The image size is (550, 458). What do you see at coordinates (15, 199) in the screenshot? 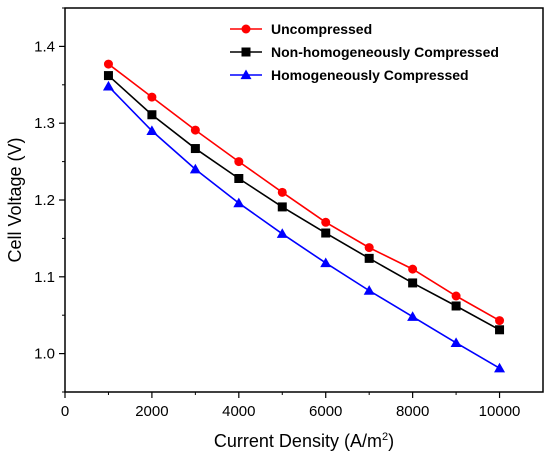
I see `y-axis-title: Cell Voltage (V)` at bounding box center [15, 199].